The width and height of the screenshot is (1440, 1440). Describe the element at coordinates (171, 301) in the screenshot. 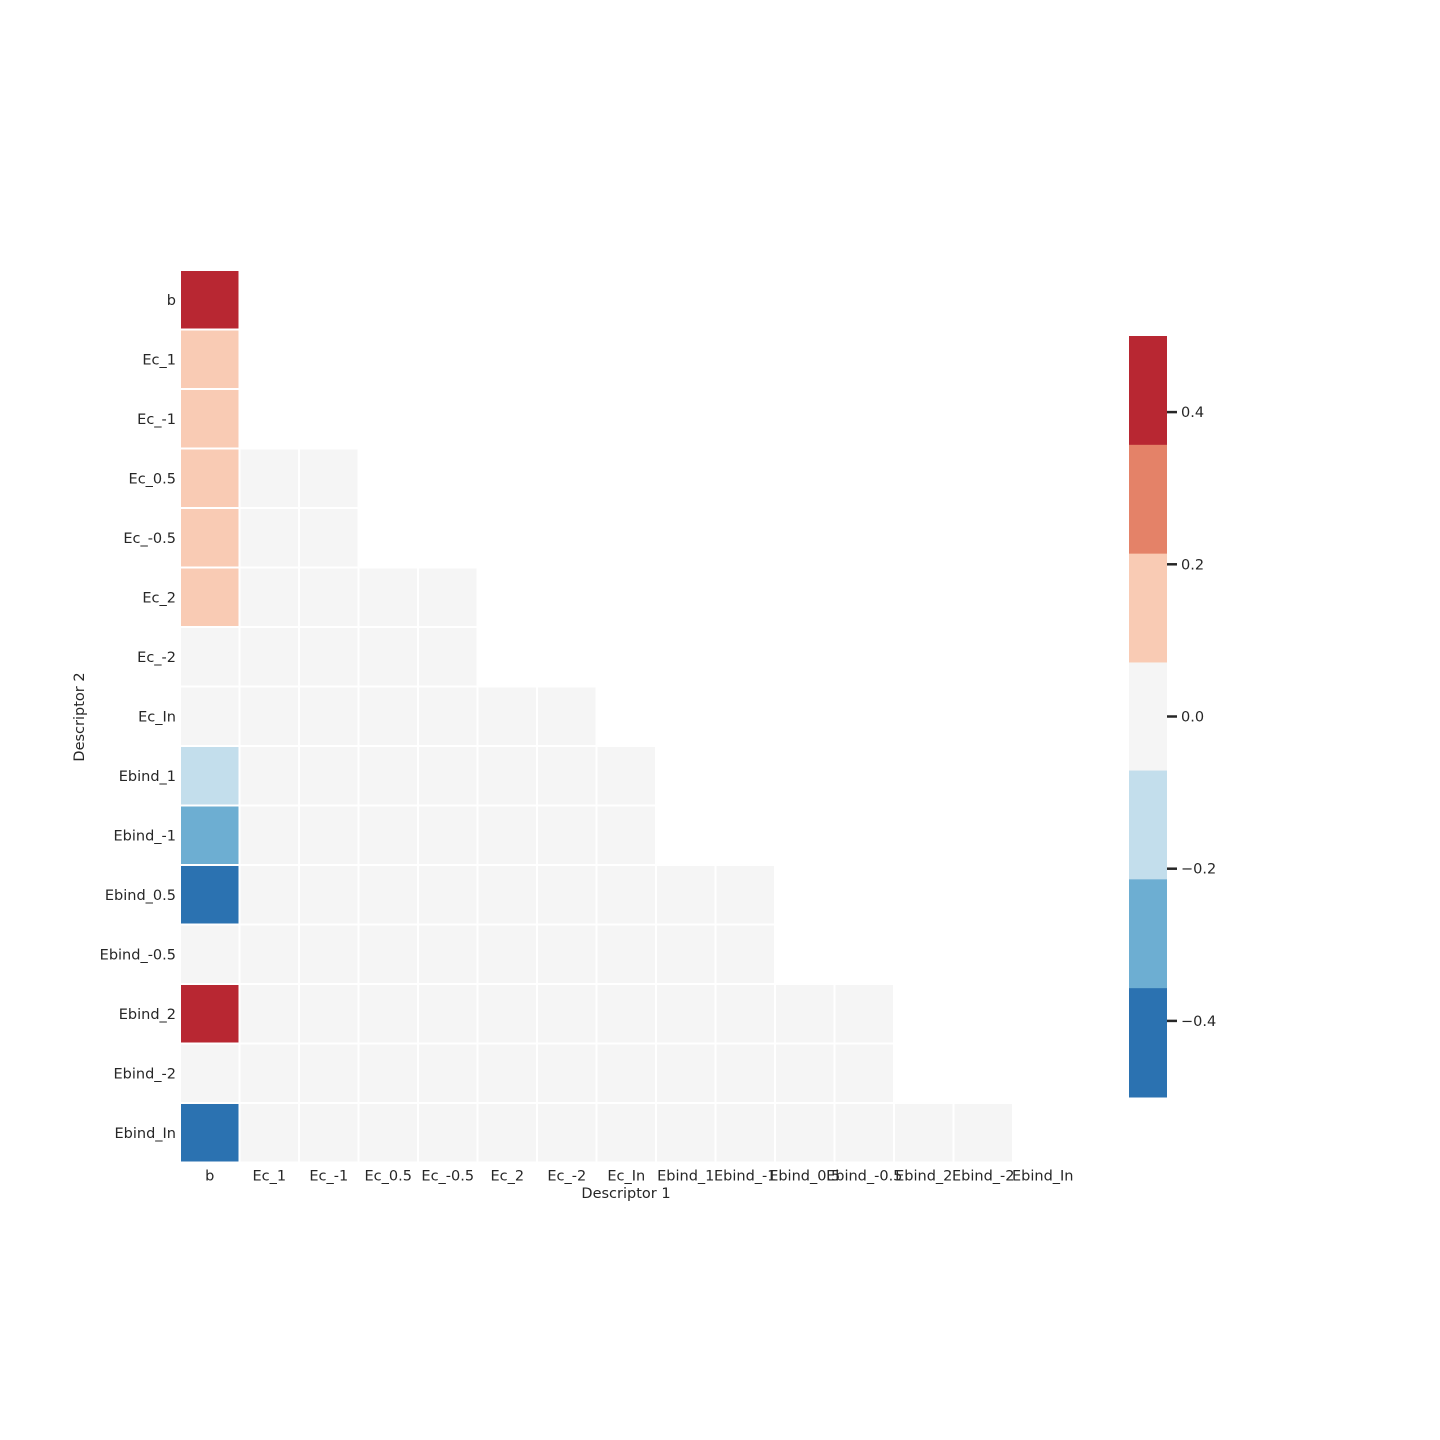

I see `y-tick-label: b` at that location.